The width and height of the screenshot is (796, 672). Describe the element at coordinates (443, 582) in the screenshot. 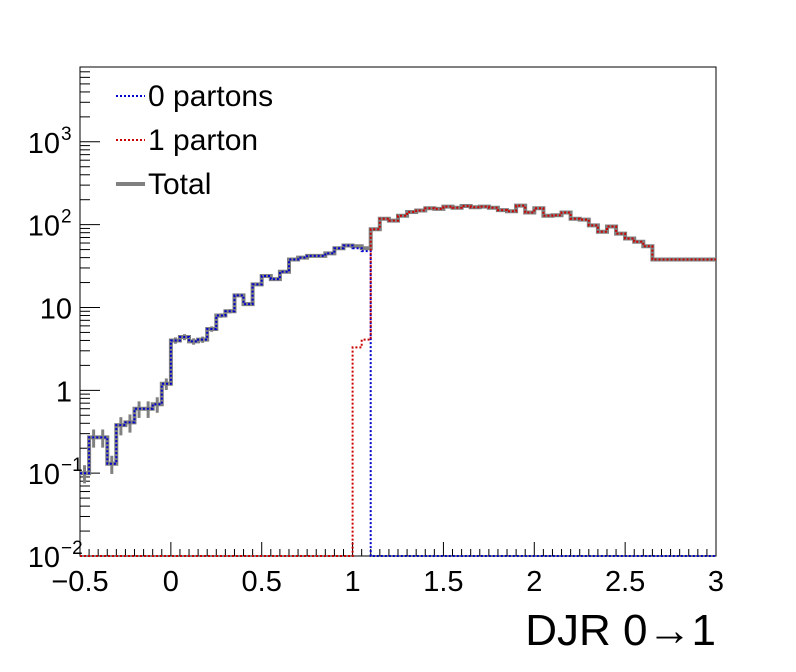

I see `x-tick-label: 1.5` at that location.